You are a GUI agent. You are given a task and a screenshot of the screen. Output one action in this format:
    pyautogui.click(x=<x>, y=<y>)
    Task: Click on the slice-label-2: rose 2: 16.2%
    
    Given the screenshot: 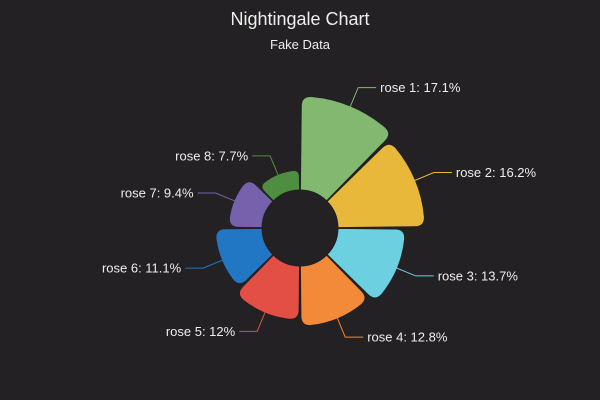 What is the action you would take?
    pyautogui.click(x=496, y=172)
    